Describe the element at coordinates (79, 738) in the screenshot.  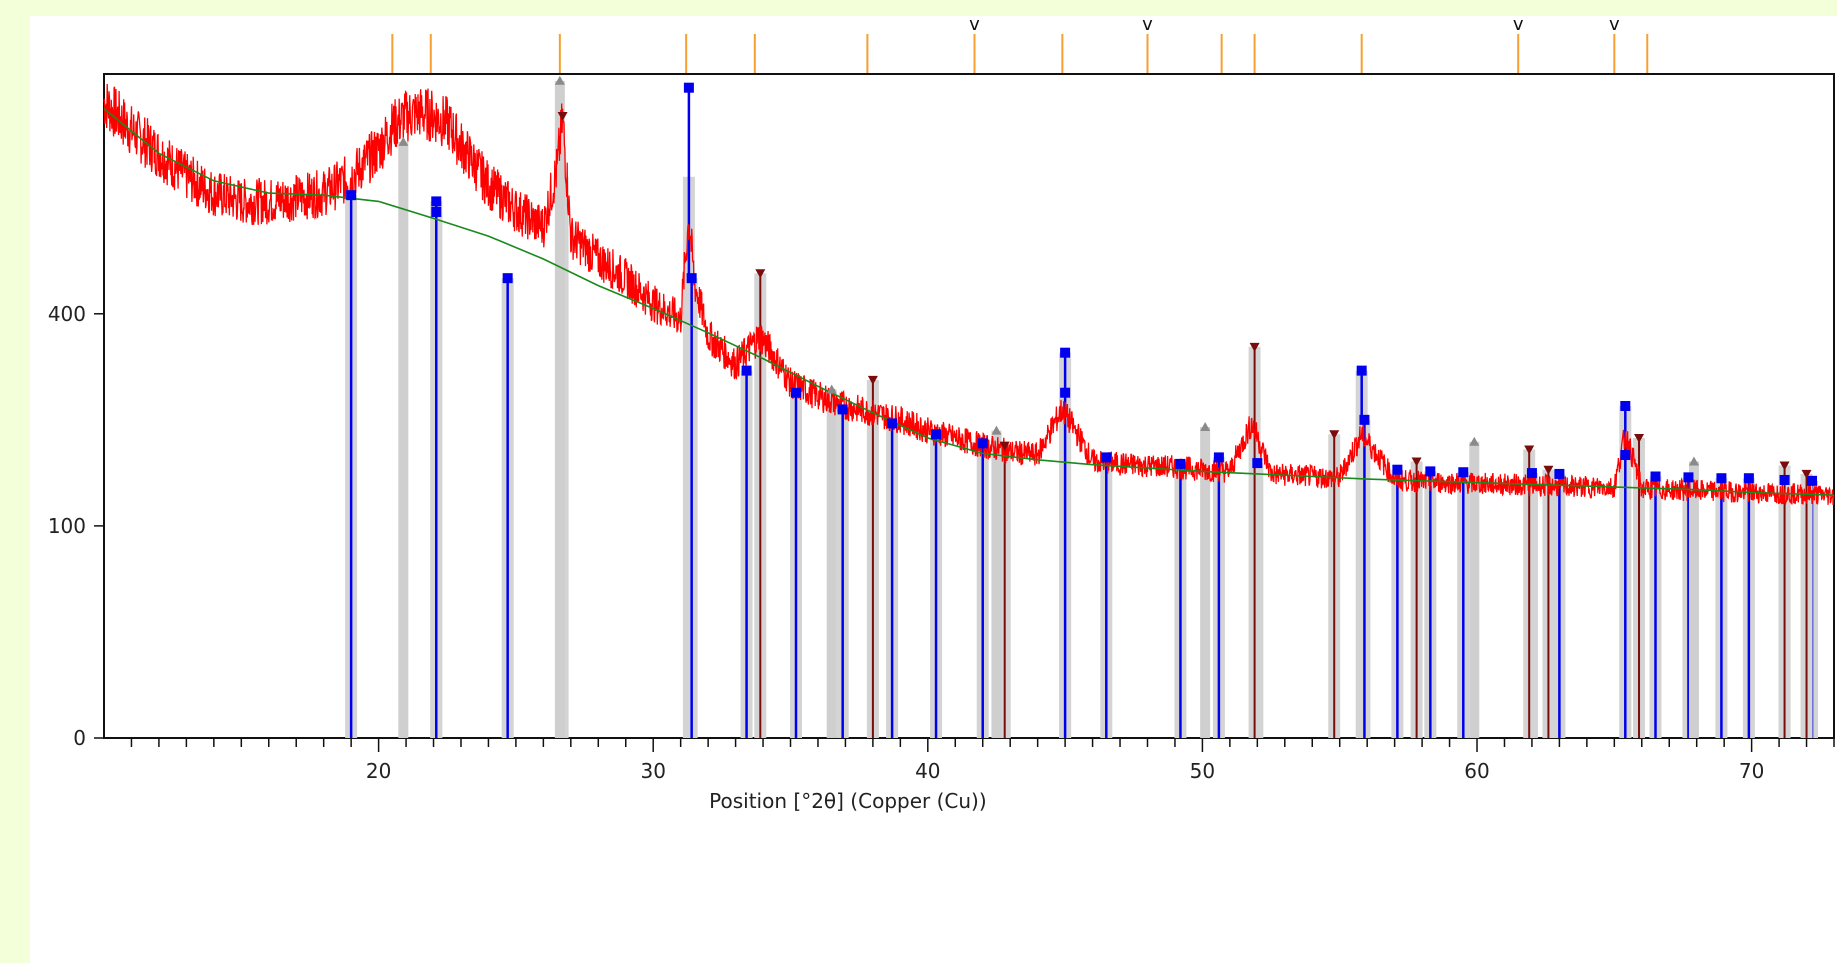
I see `y-tick-label: 0` at that location.